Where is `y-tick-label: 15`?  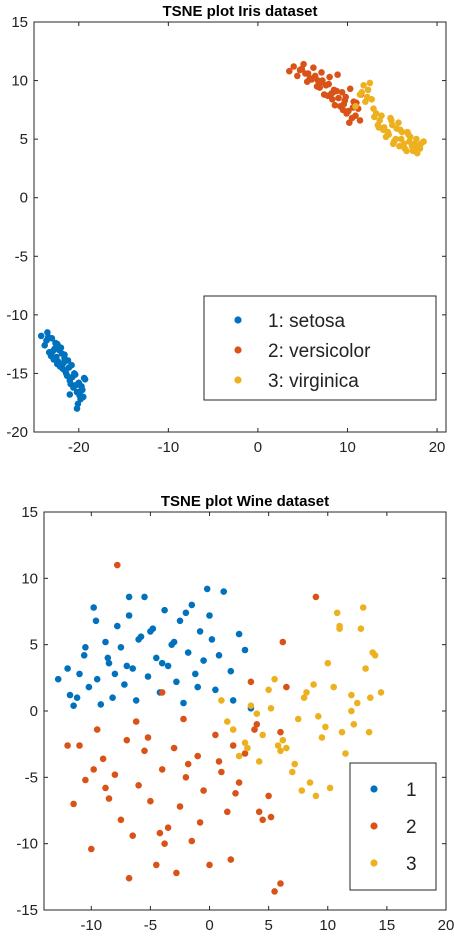
y-tick-label: 15 is located at coordinates (19, 22).